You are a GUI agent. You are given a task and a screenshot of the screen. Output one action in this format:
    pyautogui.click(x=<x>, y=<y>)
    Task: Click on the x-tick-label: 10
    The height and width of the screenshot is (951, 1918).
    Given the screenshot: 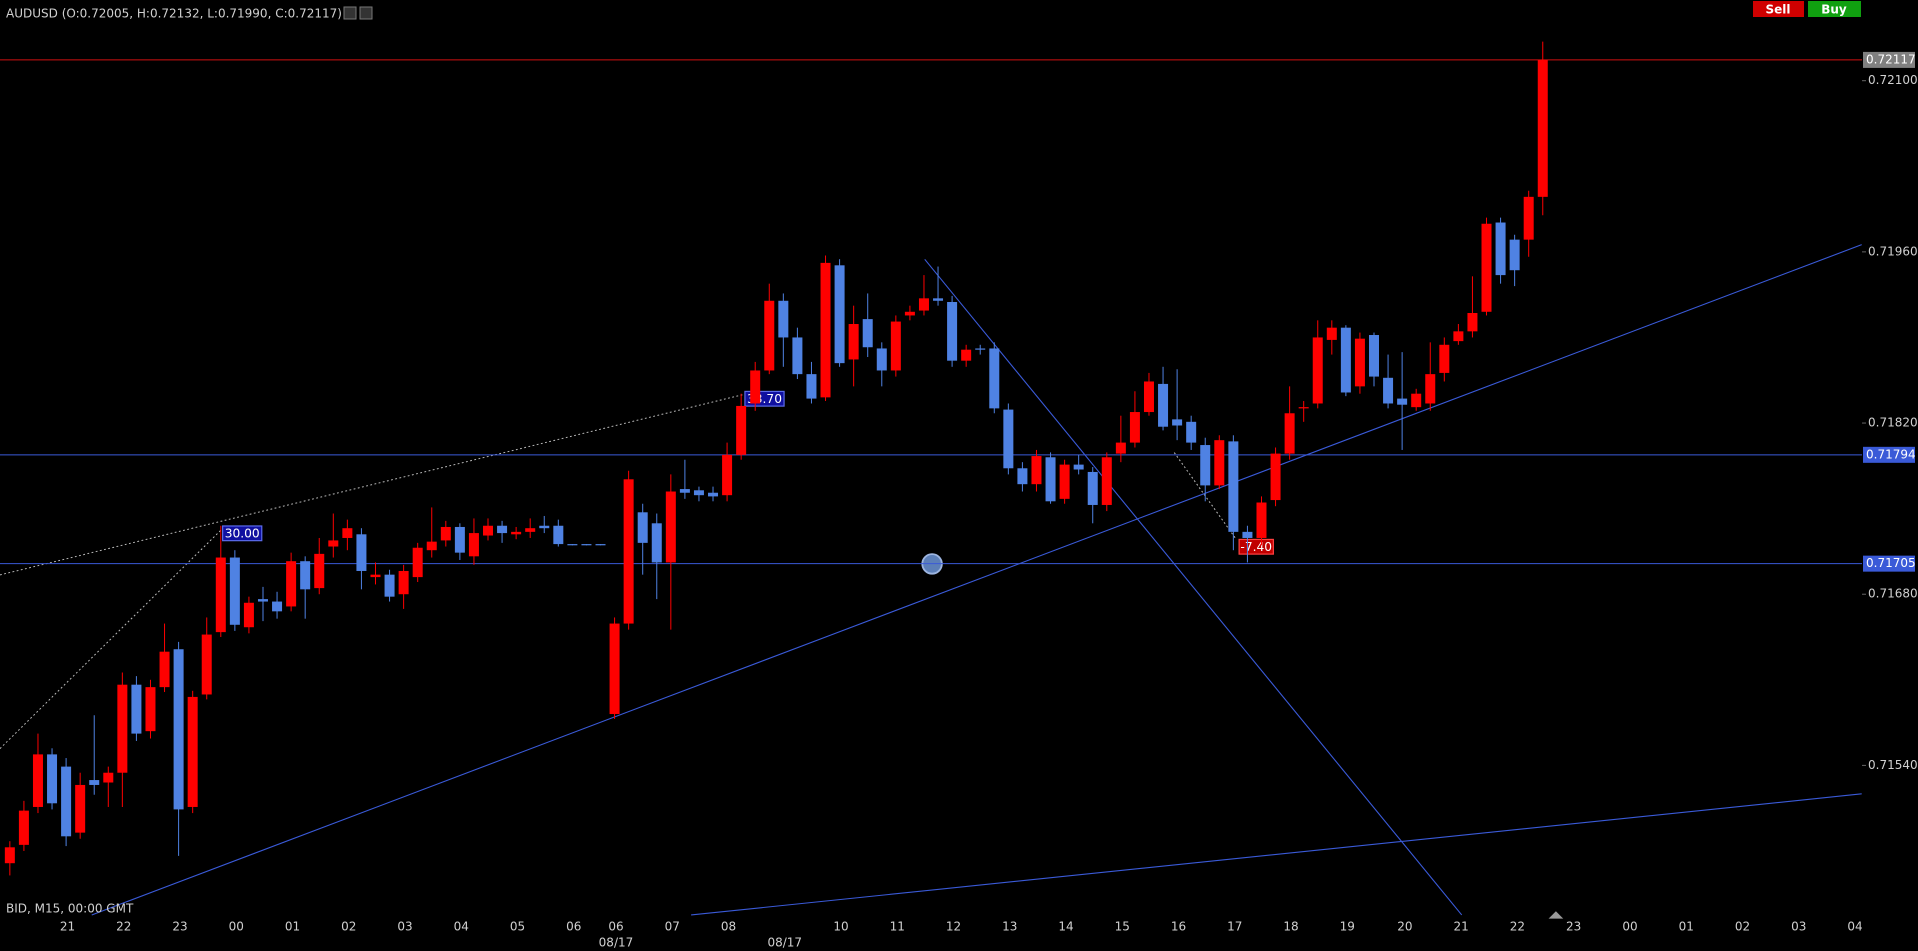 What is the action you would take?
    pyautogui.click(x=840, y=927)
    